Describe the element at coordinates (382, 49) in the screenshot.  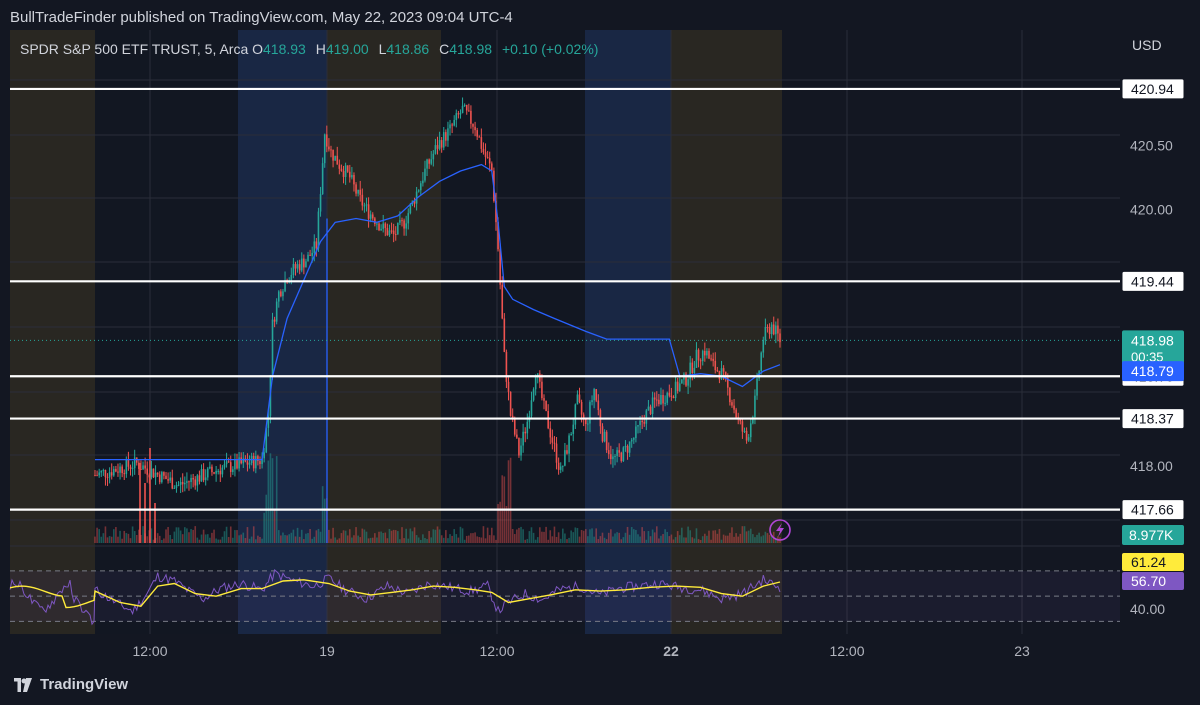
I see `low-label: L` at that location.